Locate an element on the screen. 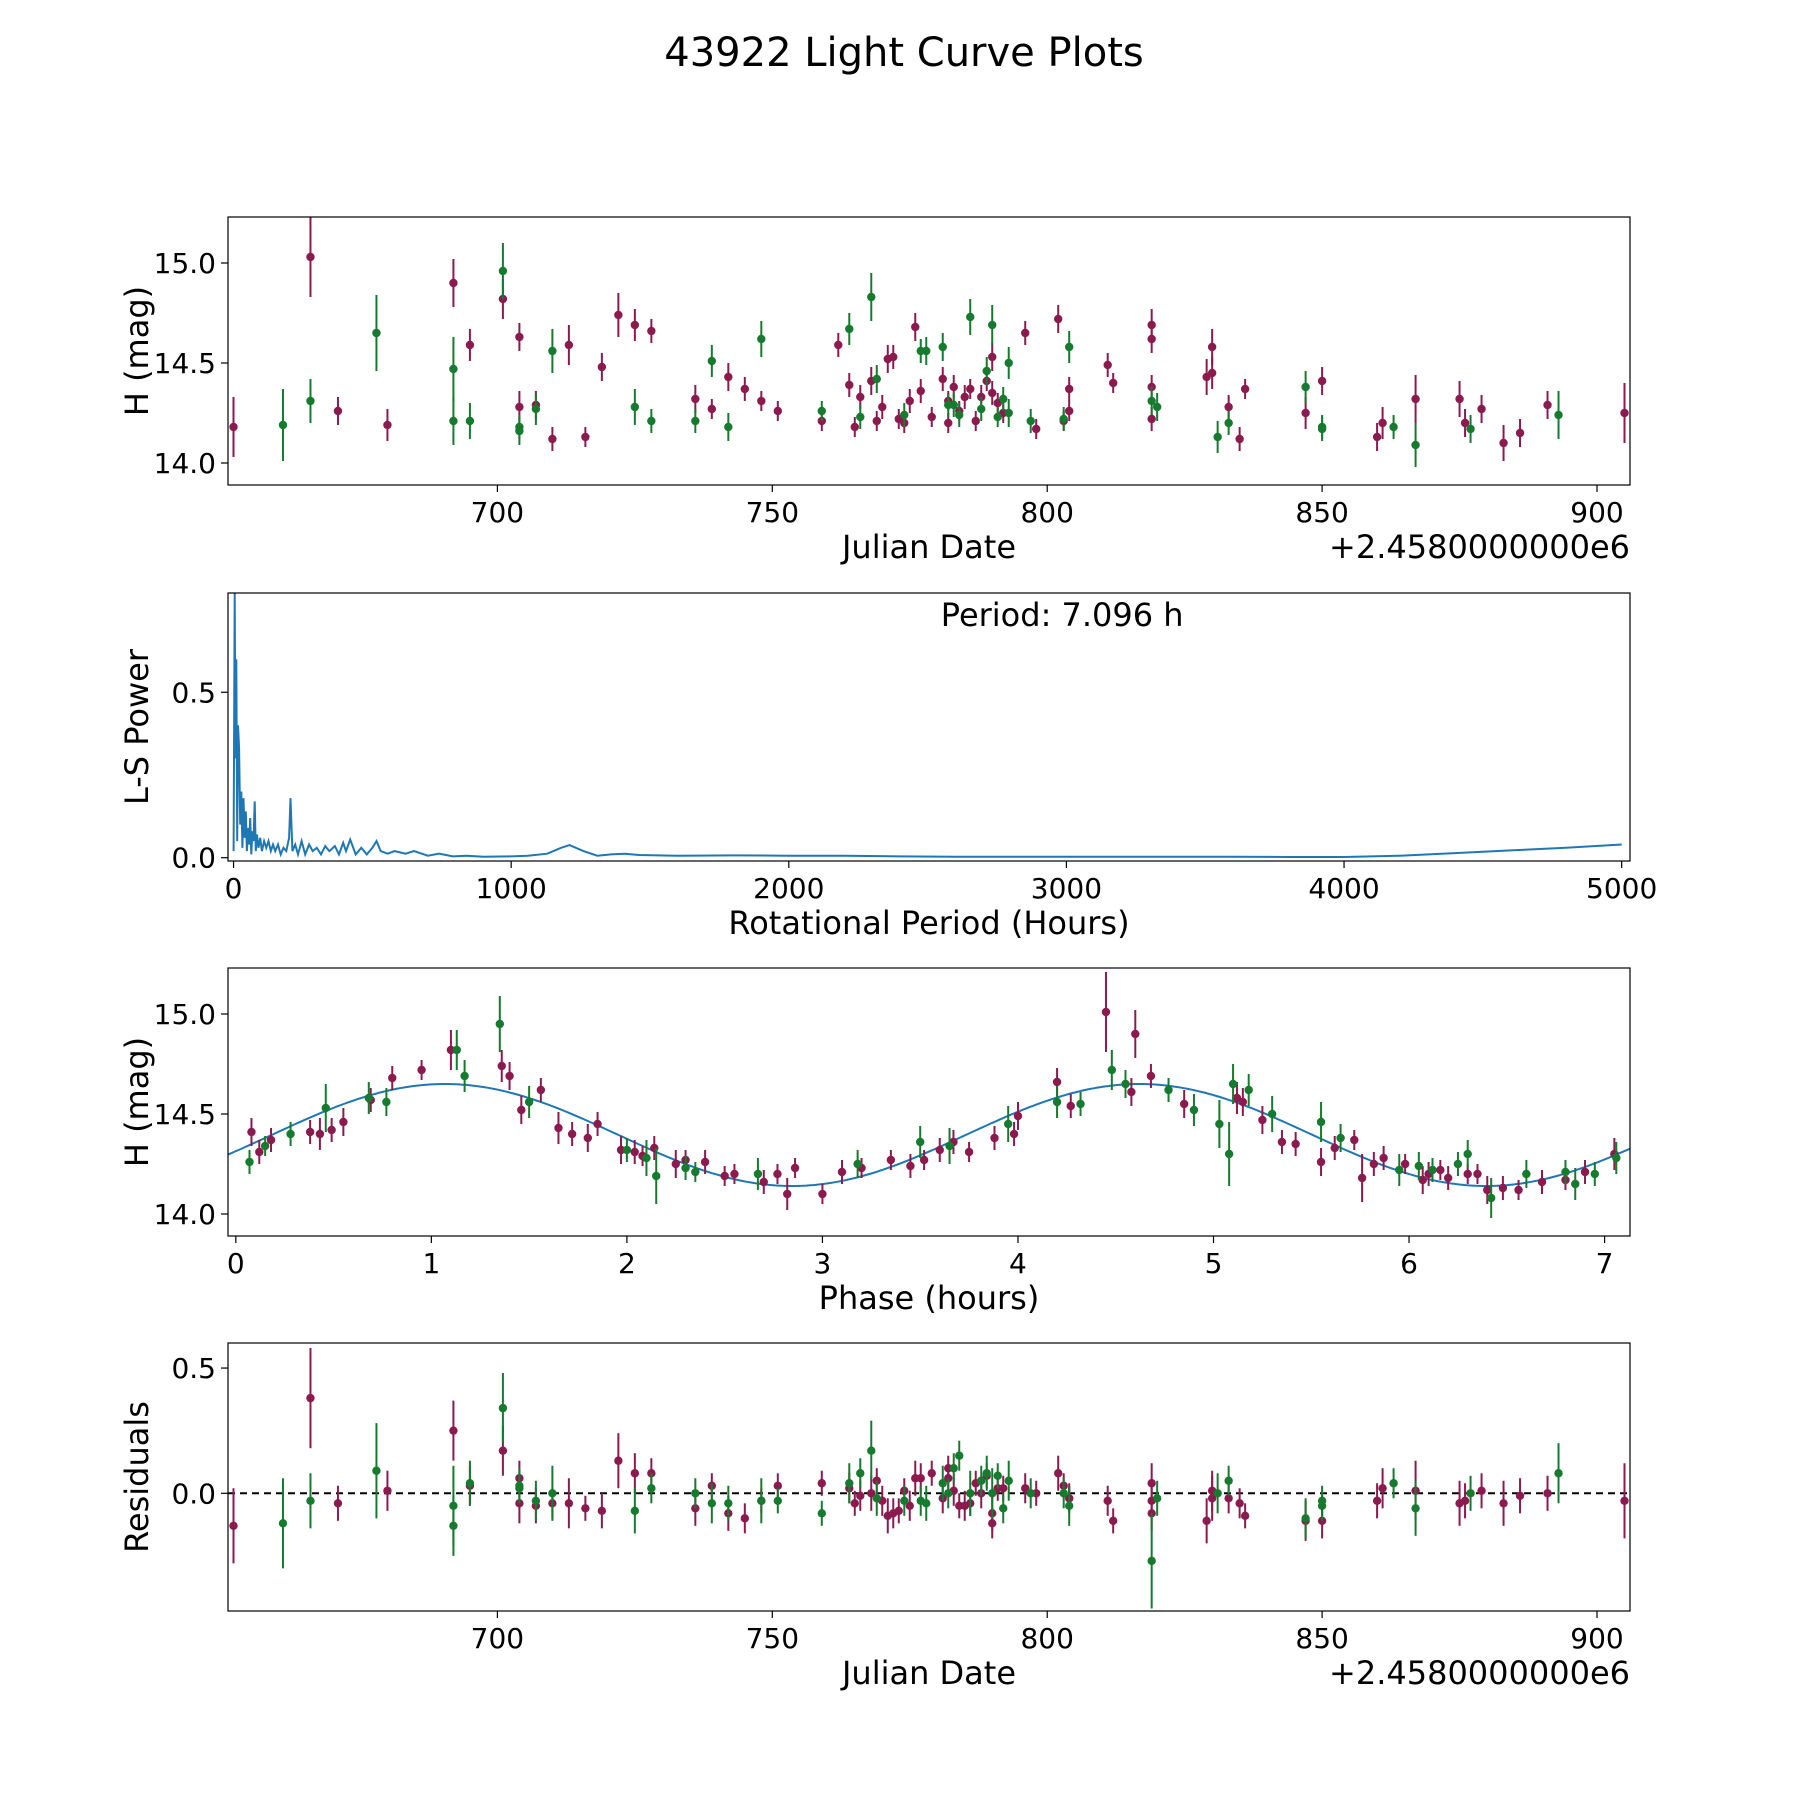  x-axis-label: Julian Date is located at coordinates (928, 547).